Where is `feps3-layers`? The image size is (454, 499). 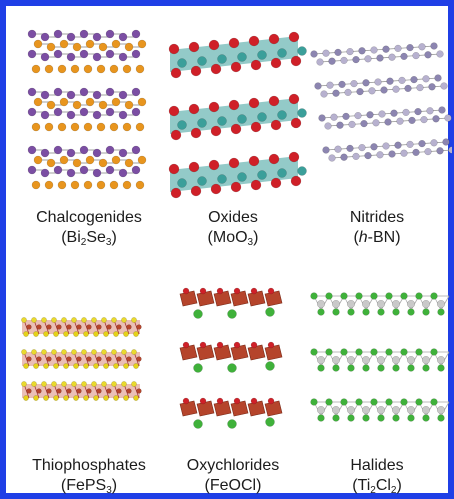 feps3-layers is located at coordinates (81, 359).